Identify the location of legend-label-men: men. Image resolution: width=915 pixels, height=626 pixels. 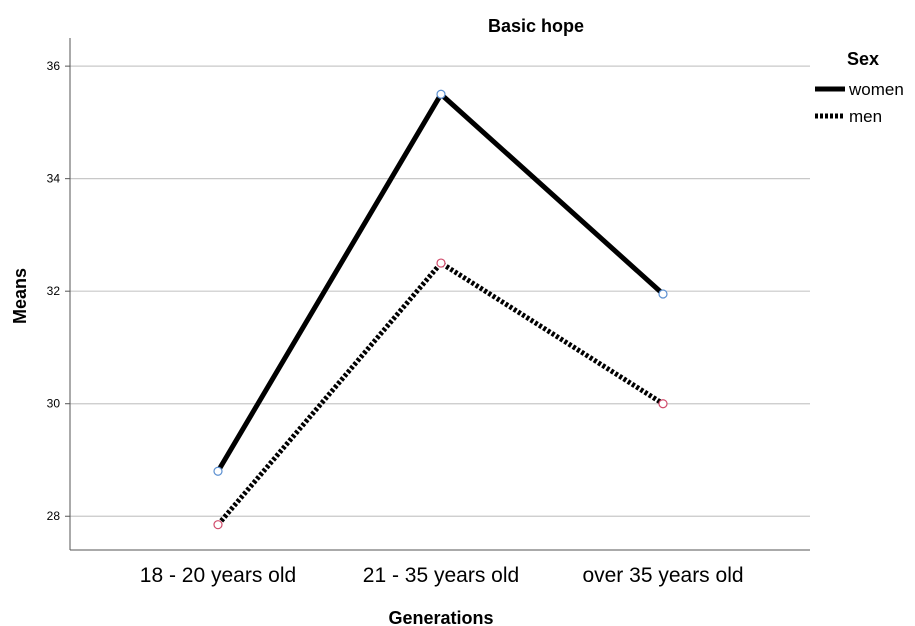
(865, 116).